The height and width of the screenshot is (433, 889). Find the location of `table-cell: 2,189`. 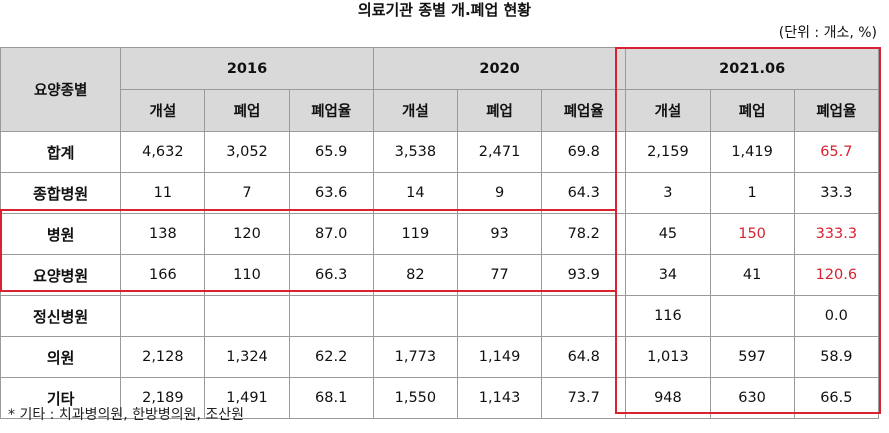

table-cell: 2,189 is located at coordinates (163, 398).